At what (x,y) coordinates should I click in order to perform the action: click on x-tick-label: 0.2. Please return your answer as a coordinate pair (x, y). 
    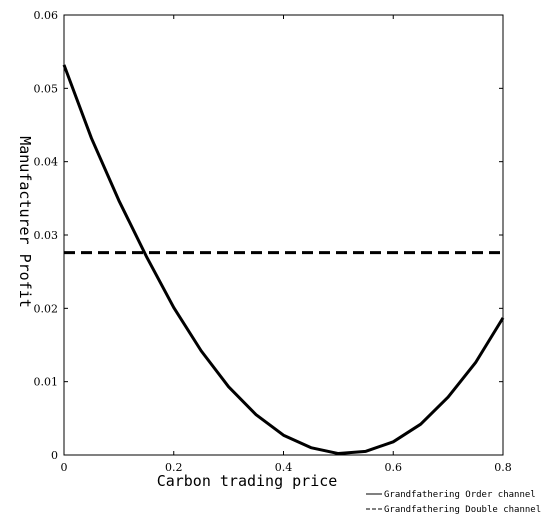
    Looking at the image, I should click on (174, 467).